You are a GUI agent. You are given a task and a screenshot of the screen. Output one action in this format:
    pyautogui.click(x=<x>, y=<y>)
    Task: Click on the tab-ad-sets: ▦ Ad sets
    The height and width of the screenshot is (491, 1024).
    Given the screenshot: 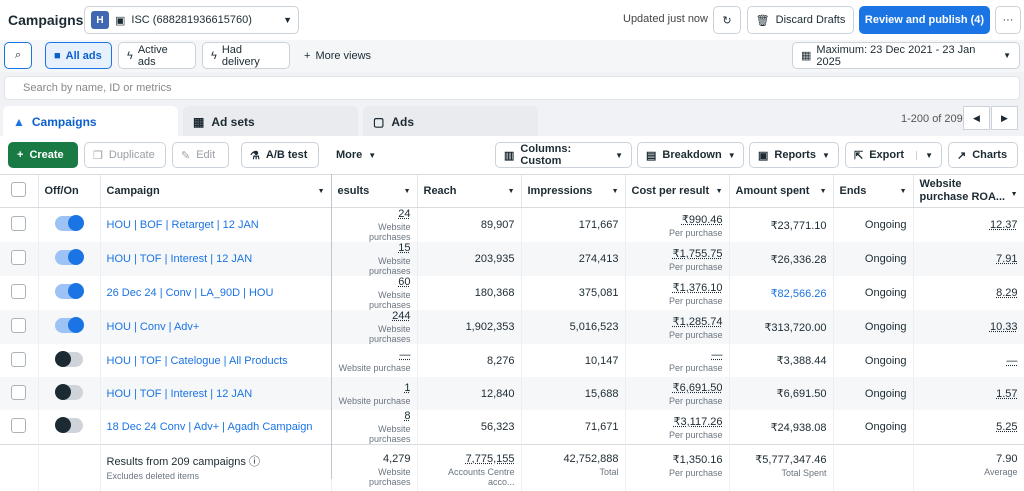 What is the action you would take?
    pyautogui.click(x=270, y=121)
    